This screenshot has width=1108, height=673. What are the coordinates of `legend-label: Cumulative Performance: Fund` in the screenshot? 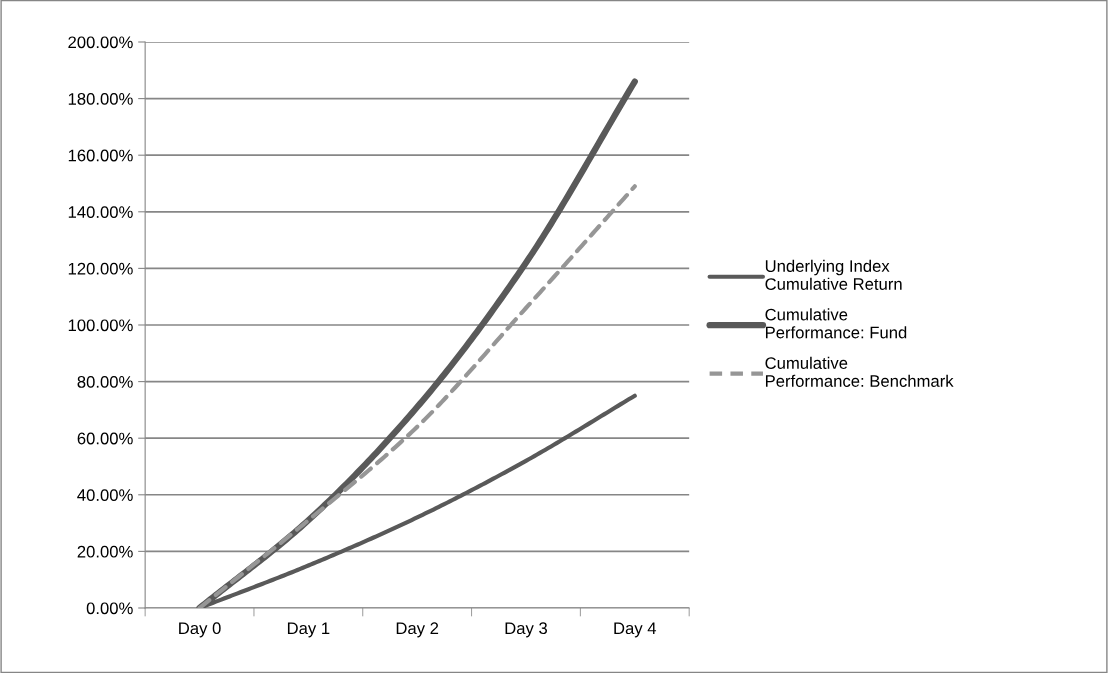 It's located at (836, 323).